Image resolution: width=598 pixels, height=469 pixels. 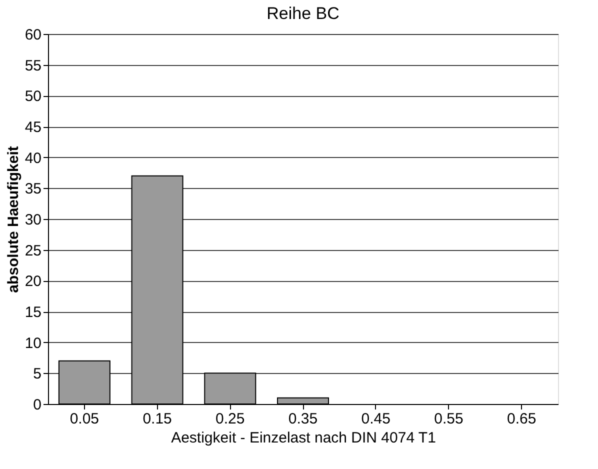 I want to click on x-tick-label: 0.05, so click(x=85, y=419).